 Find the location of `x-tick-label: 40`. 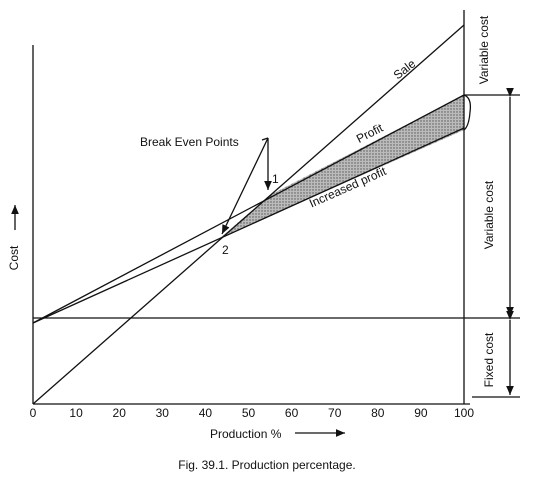

x-tick-label: 40 is located at coordinates (206, 413).